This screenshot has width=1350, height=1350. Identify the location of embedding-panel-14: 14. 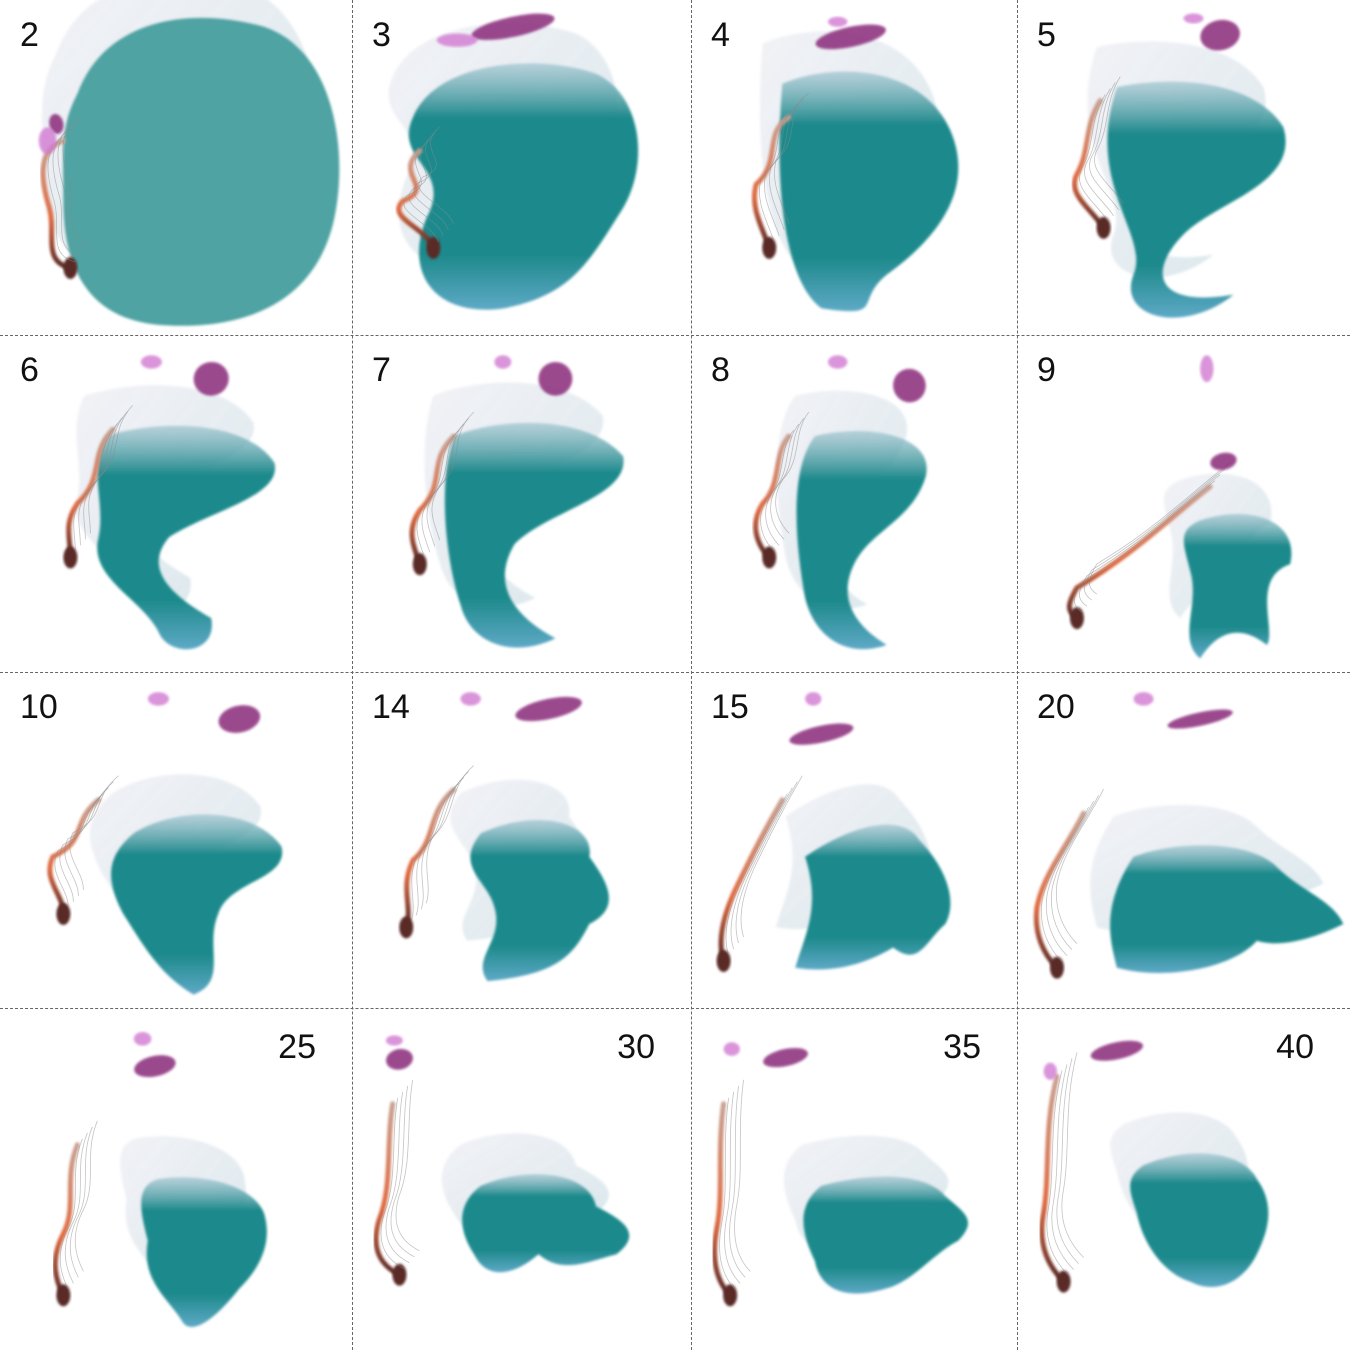
(521, 840).